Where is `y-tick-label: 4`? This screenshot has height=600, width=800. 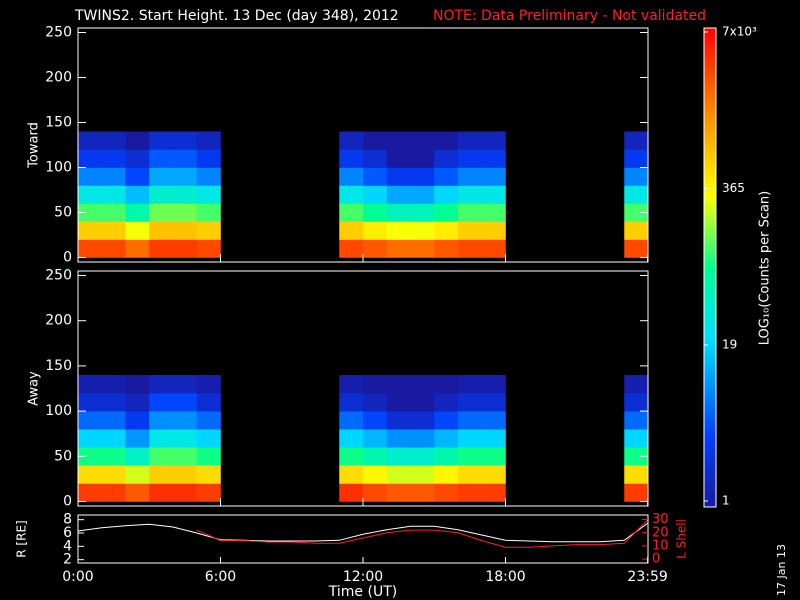
y-tick-label: 4 is located at coordinates (67, 546).